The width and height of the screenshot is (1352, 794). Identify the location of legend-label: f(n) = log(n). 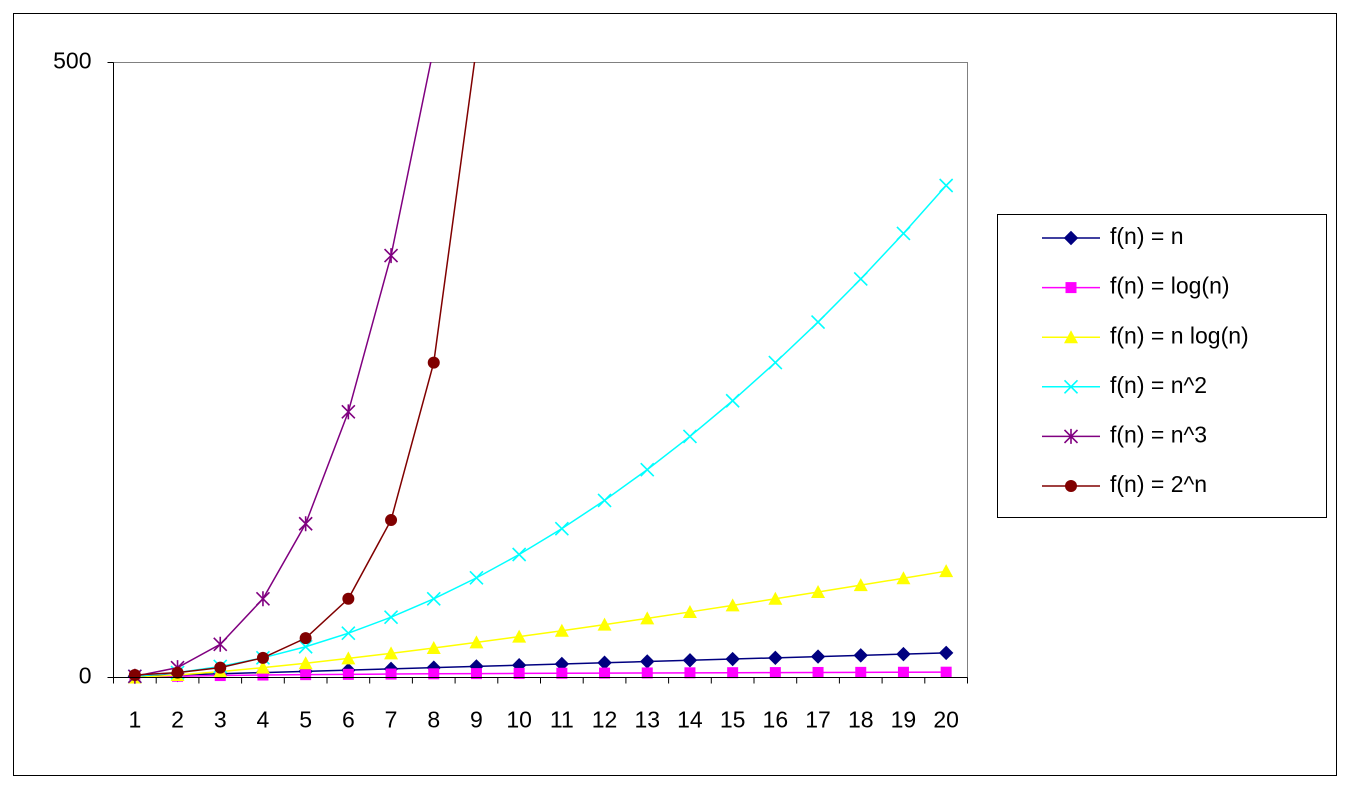
(1170, 286).